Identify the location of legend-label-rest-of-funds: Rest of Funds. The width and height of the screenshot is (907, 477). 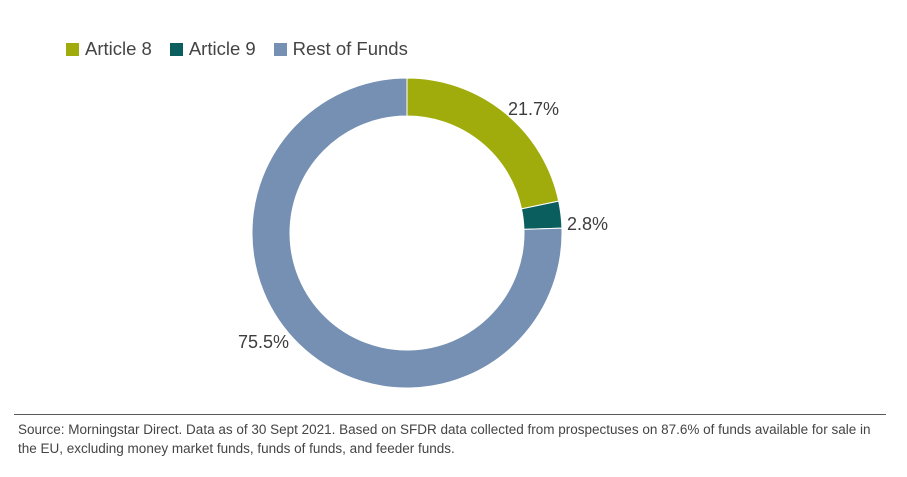
(350, 48).